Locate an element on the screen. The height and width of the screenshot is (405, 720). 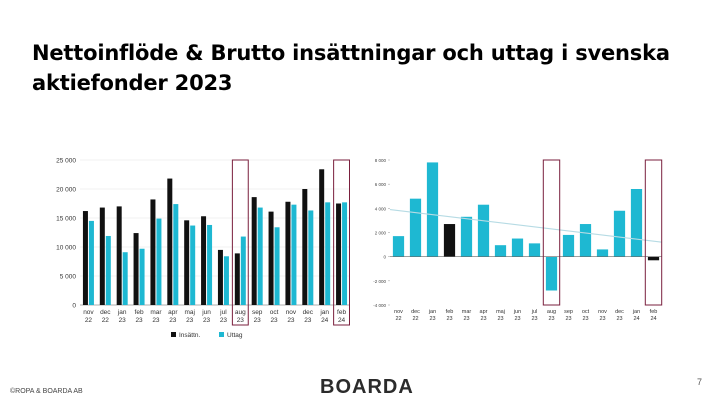
x-tick-month: maj is located at coordinates (500, 312).